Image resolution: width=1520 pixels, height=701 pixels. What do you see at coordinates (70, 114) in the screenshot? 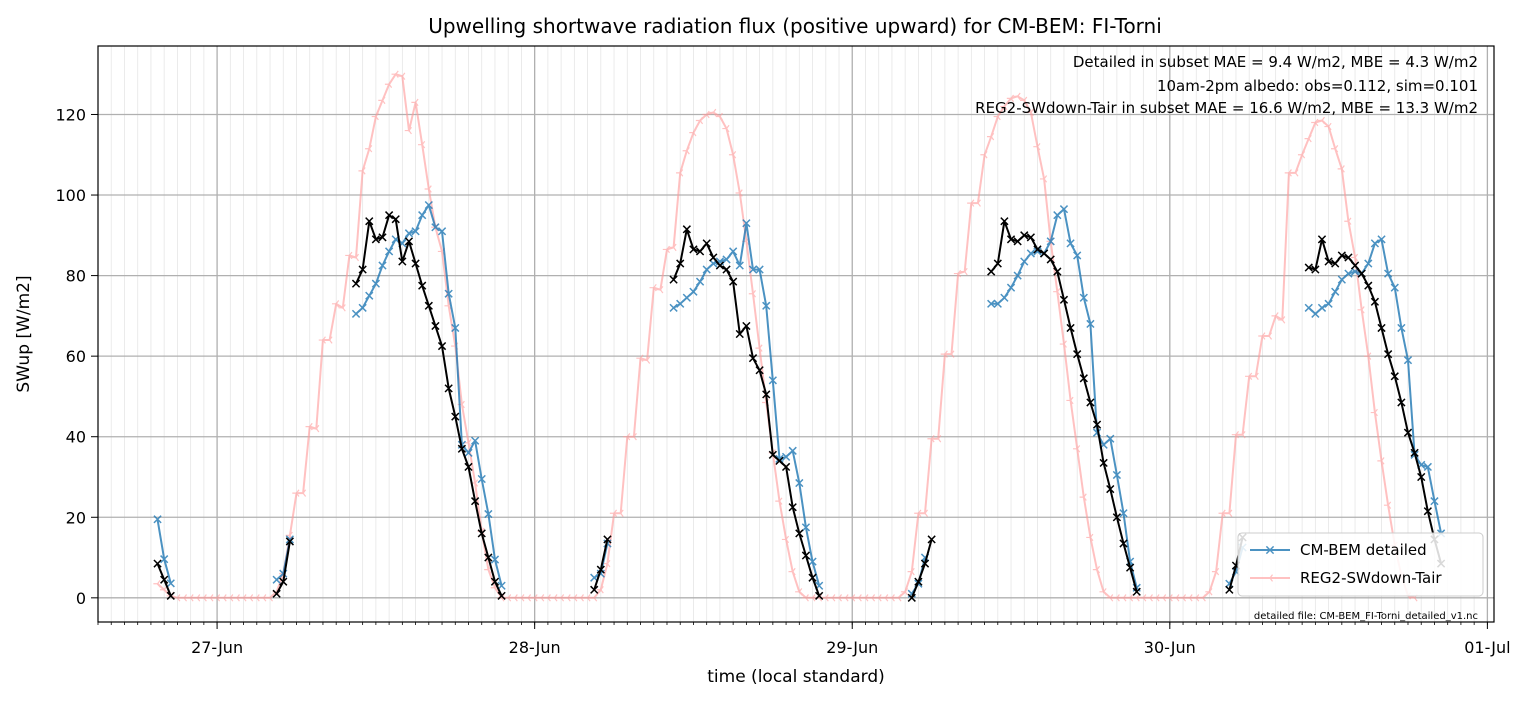
I see `y-tick-label: 120` at bounding box center [70, 114].